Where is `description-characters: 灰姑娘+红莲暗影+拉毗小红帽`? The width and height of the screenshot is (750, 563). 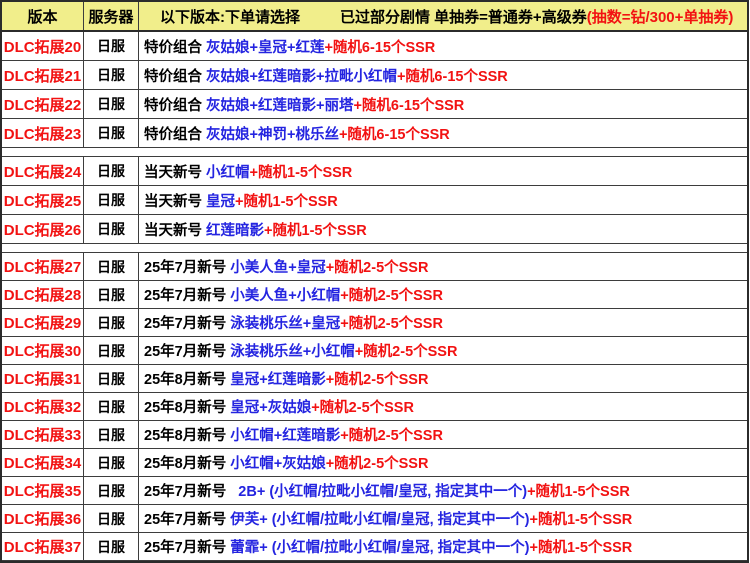 description-characters: 灰姑娘+红莲暗影+拉毗小红帽 is located at coordinates (301, 76).